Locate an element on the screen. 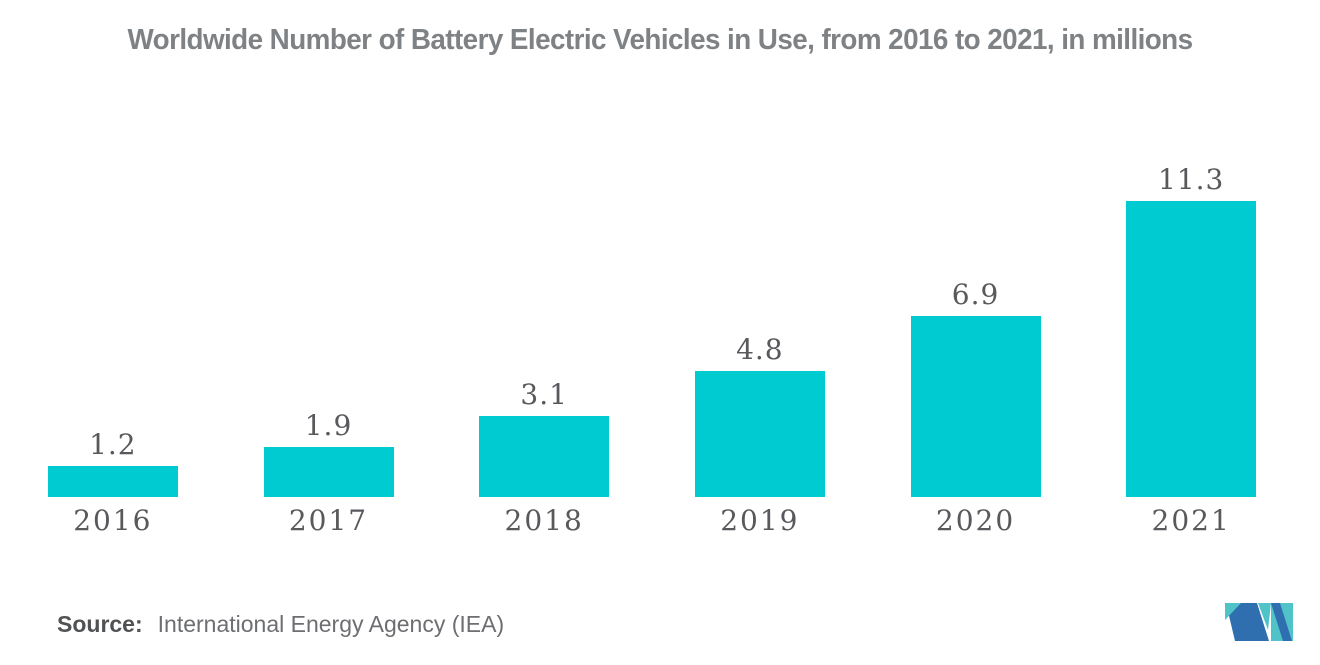 The height and width of the screenshot is (665, 1320). bar-2021 is located at coordinates (1191, 349).